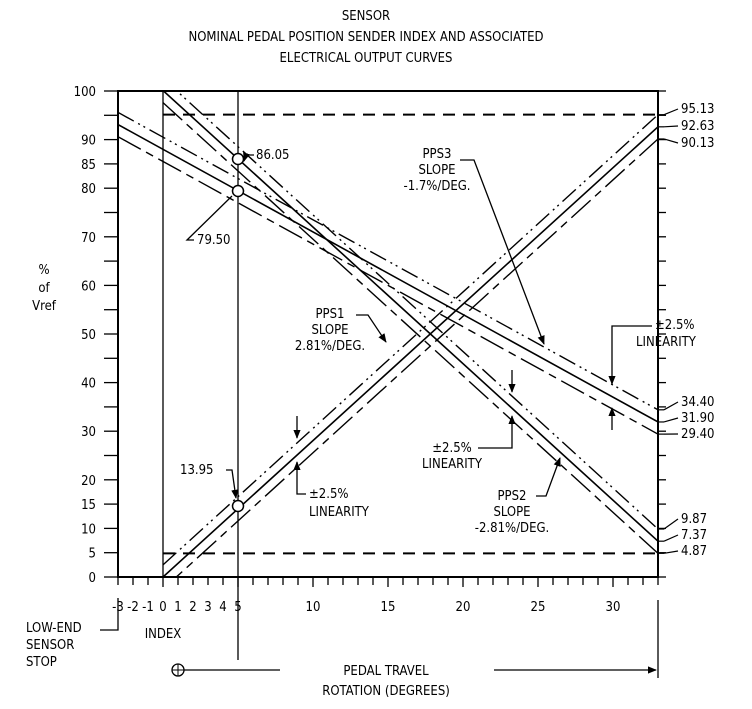 The height and width of the screenshot is (709, 752). What do you see at coordinates (388, 607) in the screenshot?
I see `x-tick-label-15: 15` at bounding box center [388, 607].